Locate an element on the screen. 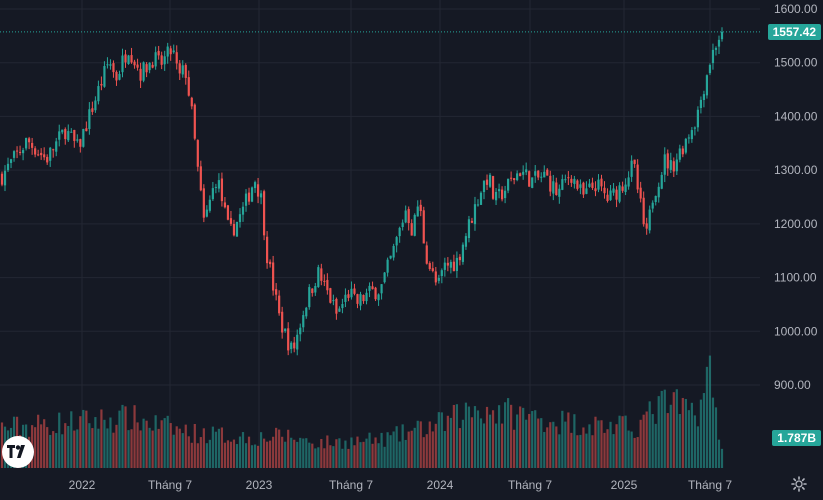 The width and height of the screenshot is (823, 500). tradingview-logo-icon is located at coordinates (18, 452).